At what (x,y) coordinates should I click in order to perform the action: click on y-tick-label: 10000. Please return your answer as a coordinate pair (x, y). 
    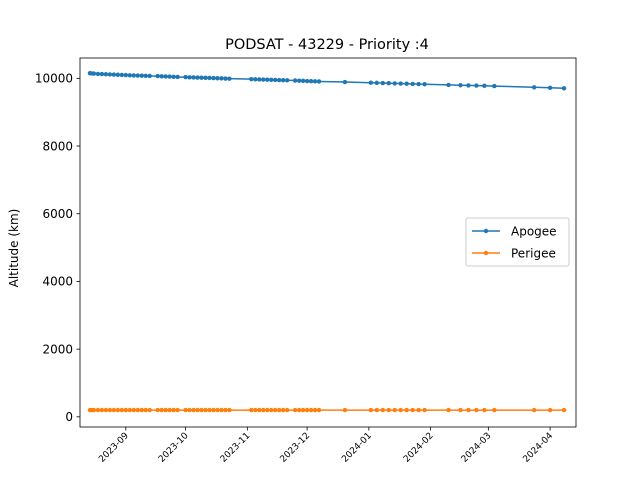
    Looking at the image, I should click on (54, 79).